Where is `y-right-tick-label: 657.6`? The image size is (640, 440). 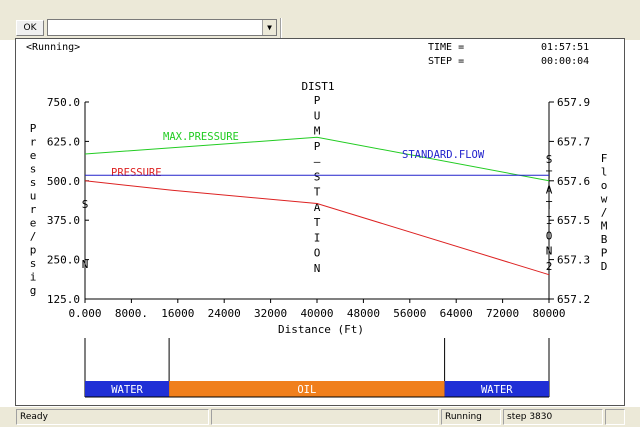
y-right-tick-label: 657.6 is located at coordinates (573, 181).